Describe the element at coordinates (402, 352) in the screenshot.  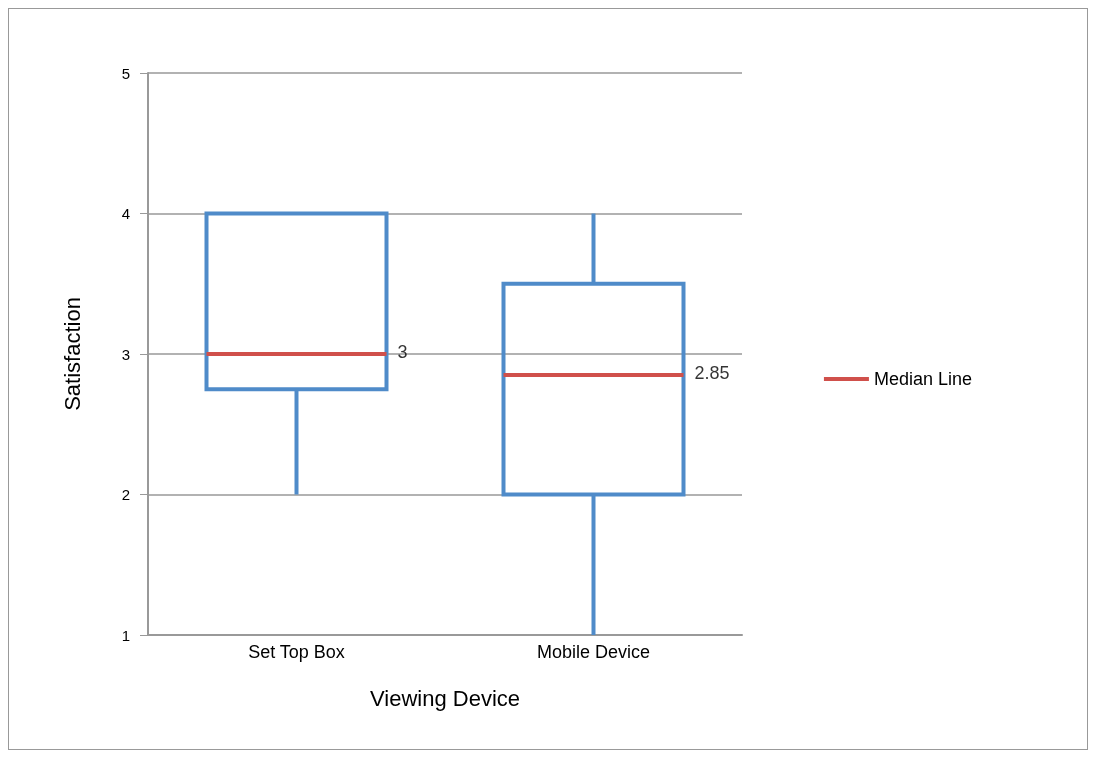
I see `text: 3` at that location.